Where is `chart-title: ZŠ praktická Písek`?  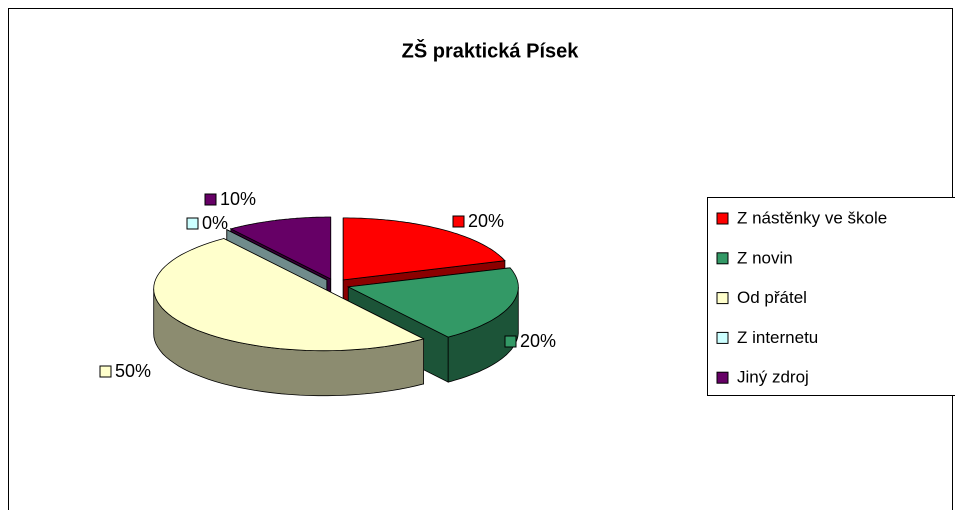 chart-title: ZŠ praktická Písek is located at coordinates (491, 50).